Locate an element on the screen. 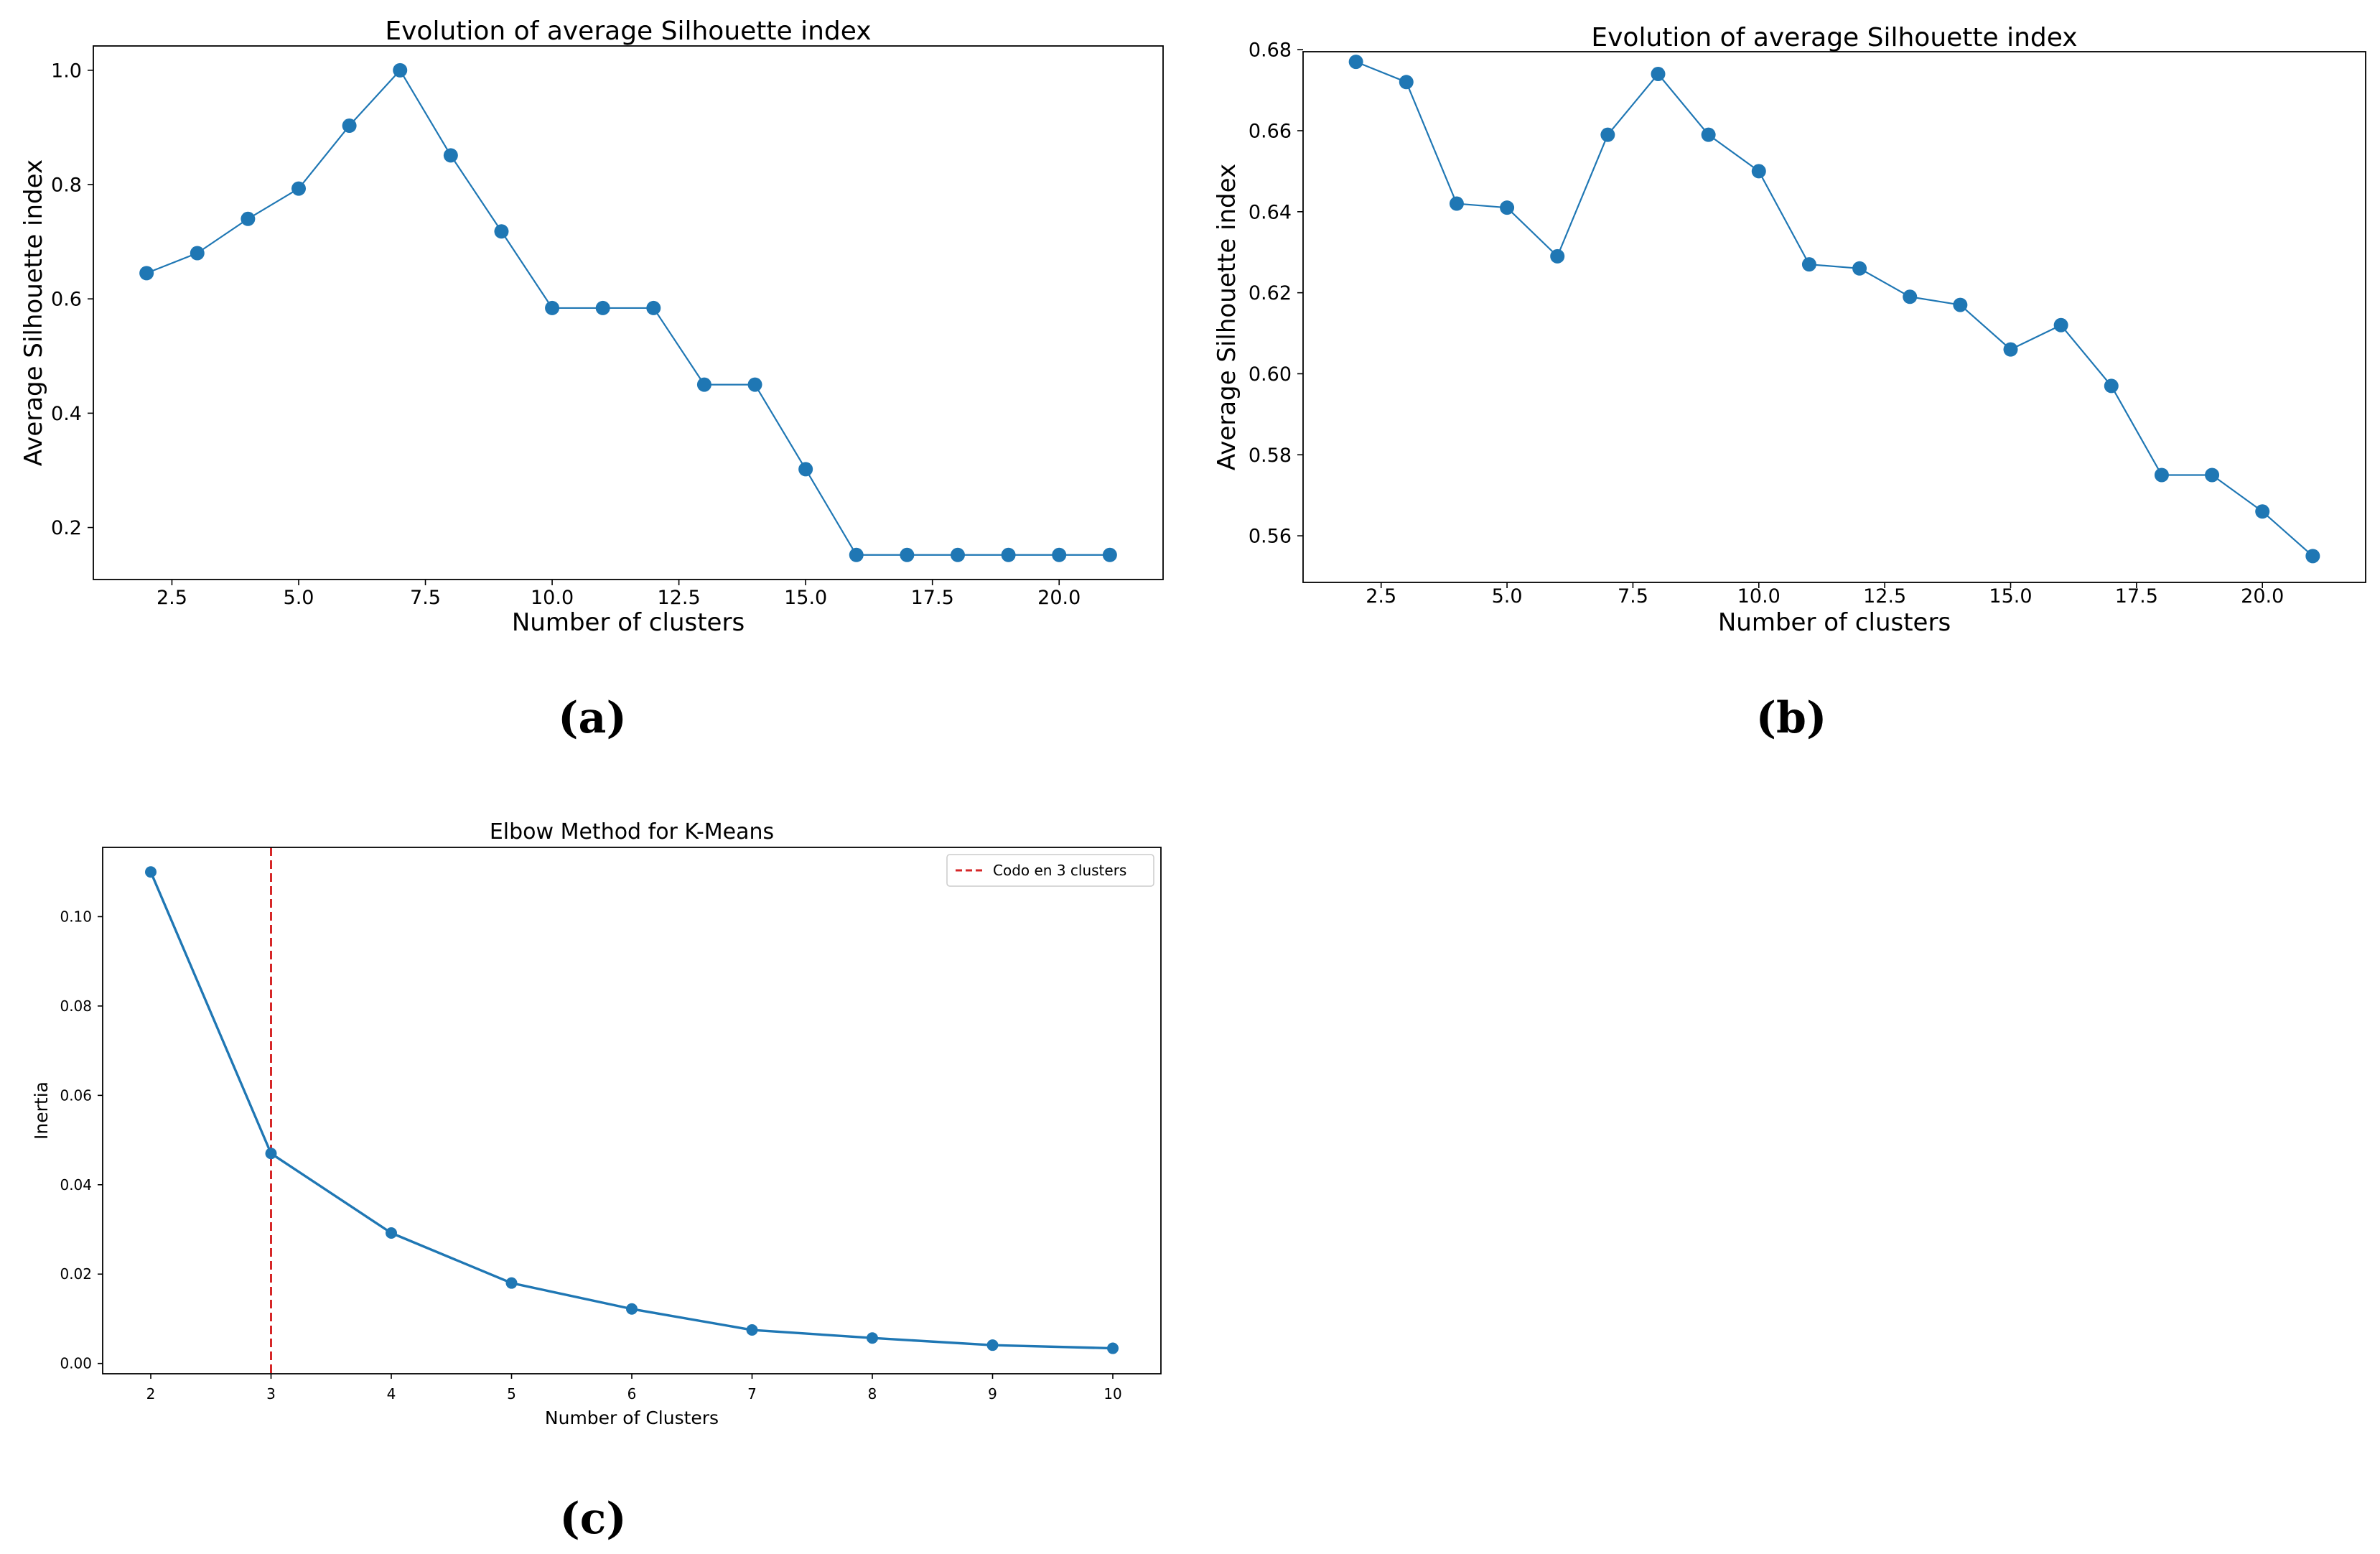 The image size is (2380, 1554). x-tick-label: 4 is located at coordinates (391, 1393).